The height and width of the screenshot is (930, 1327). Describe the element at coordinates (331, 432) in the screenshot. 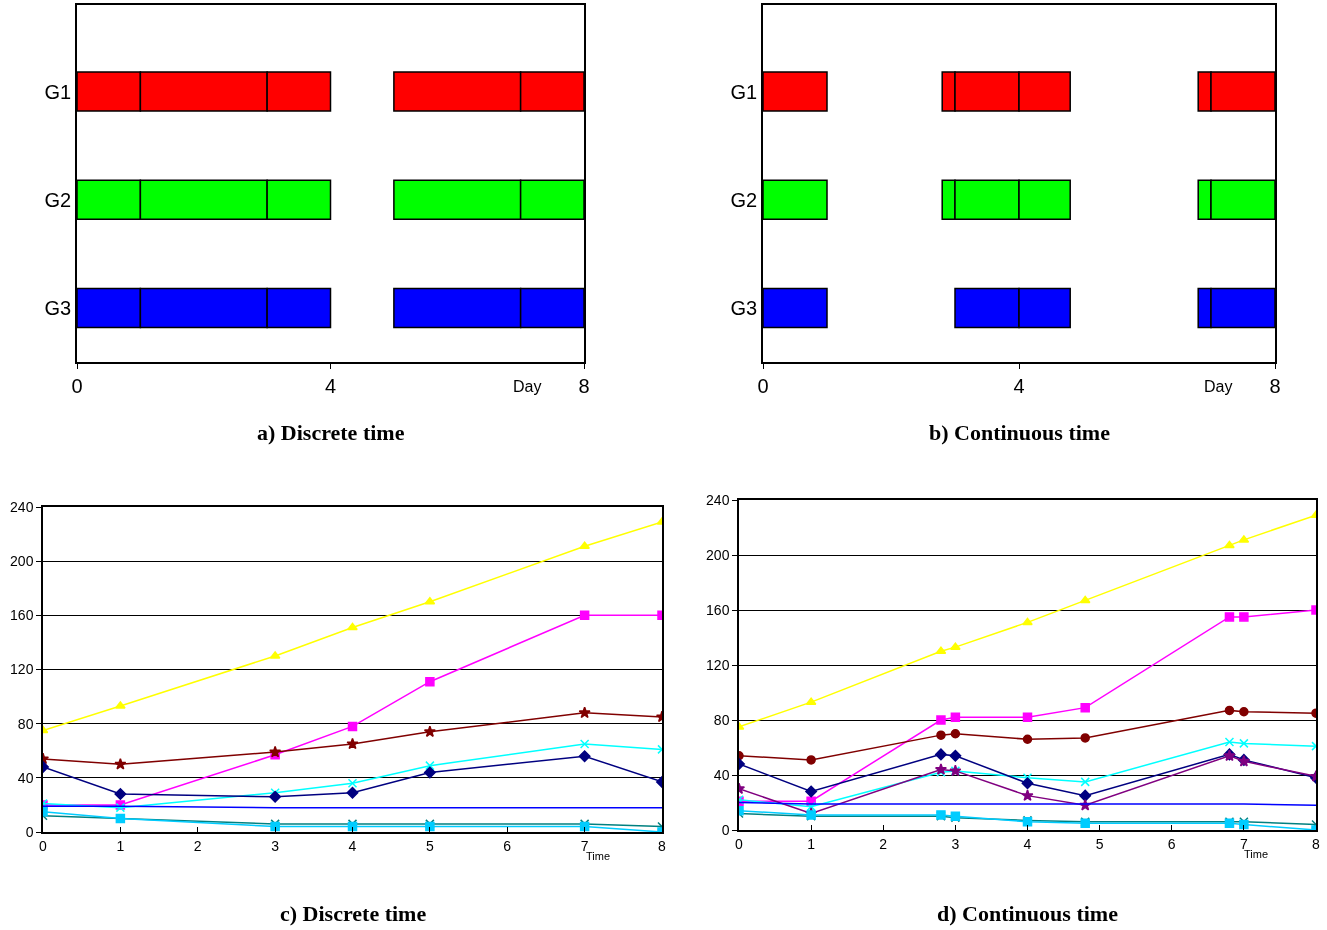

I see `text: a) Discrete time` at that location.